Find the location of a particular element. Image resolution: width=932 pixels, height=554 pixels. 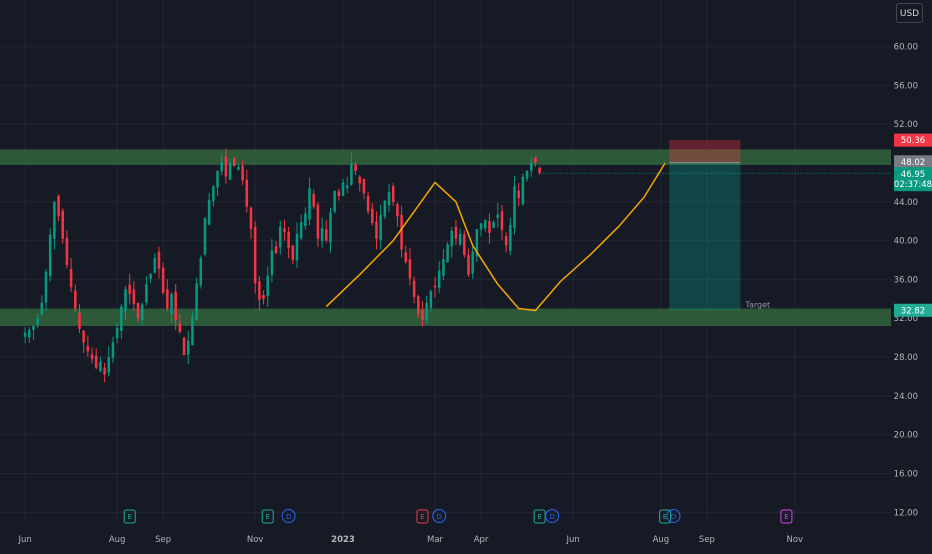

orange-path-line is located at coordinates (495, 237).